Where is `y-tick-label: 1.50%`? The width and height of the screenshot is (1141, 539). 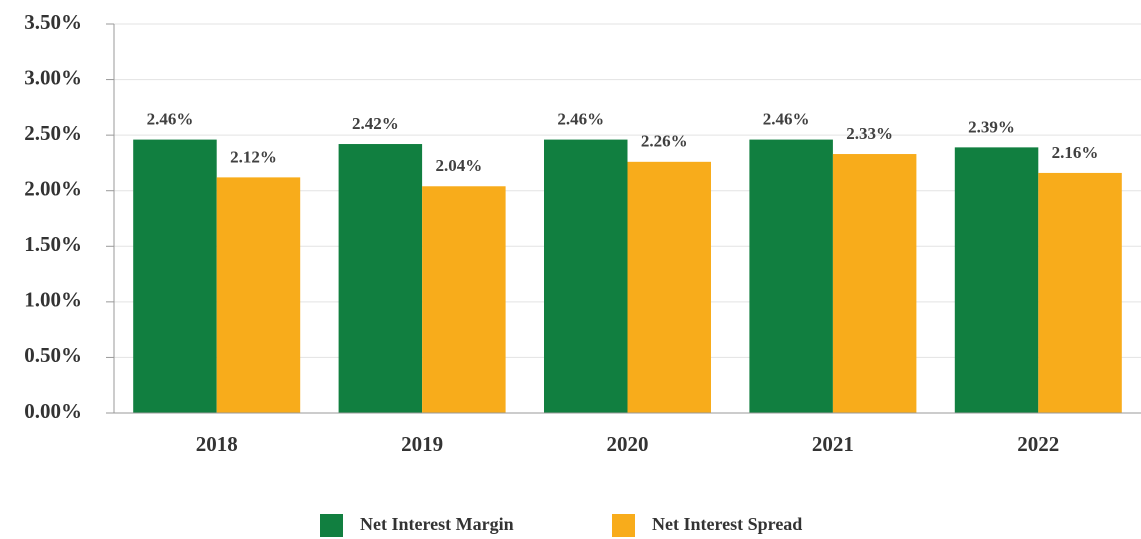 y-tick-label: 1.50% is located at coordinates (53, 244).